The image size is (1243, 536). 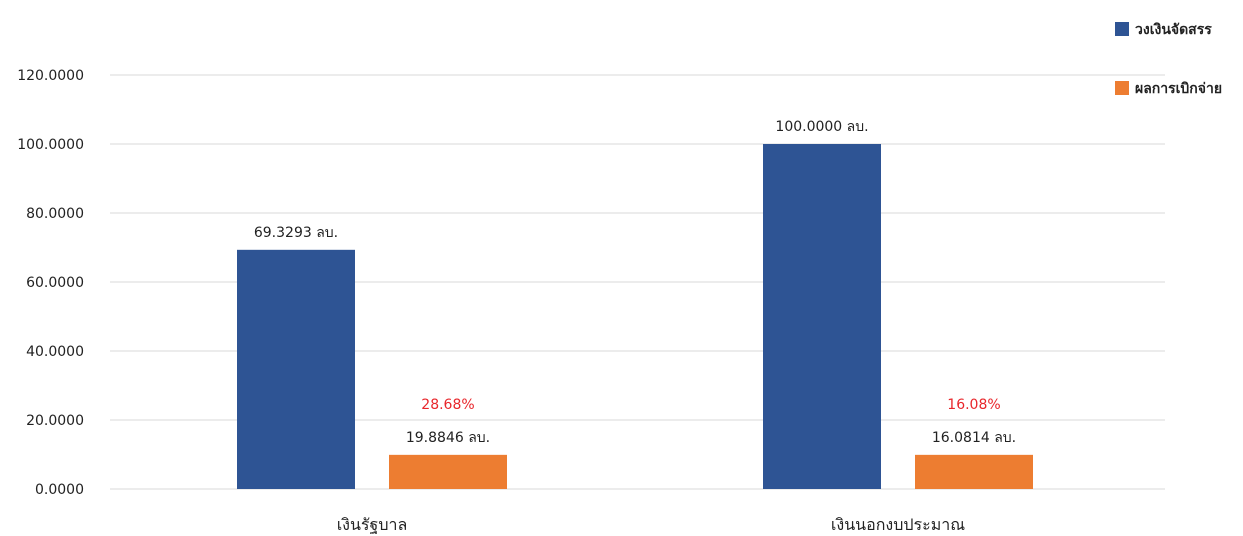 What do you see at coordinates (372, 524) in the screenshot?
I see `category-label: เงินรัฐบาล` at bounding box center [372, 524].